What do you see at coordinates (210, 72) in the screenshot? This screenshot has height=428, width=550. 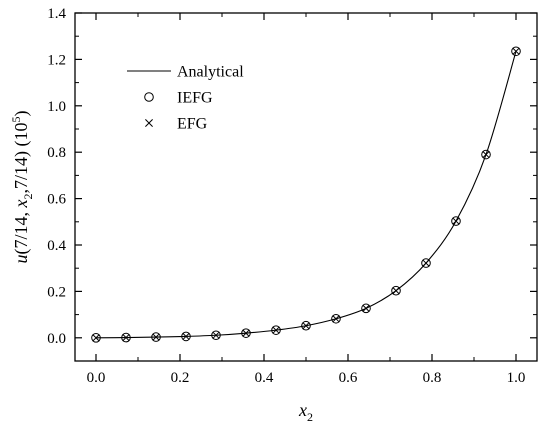 I see `legend-label: Analytical` at bounding box center [210, 72].